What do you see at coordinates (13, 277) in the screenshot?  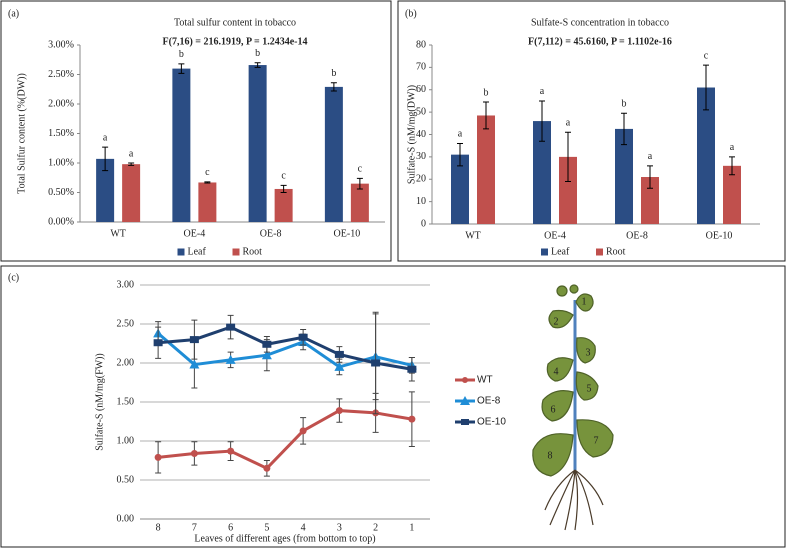 I see `panel-label: (c)` at bounding box center [13, 277].